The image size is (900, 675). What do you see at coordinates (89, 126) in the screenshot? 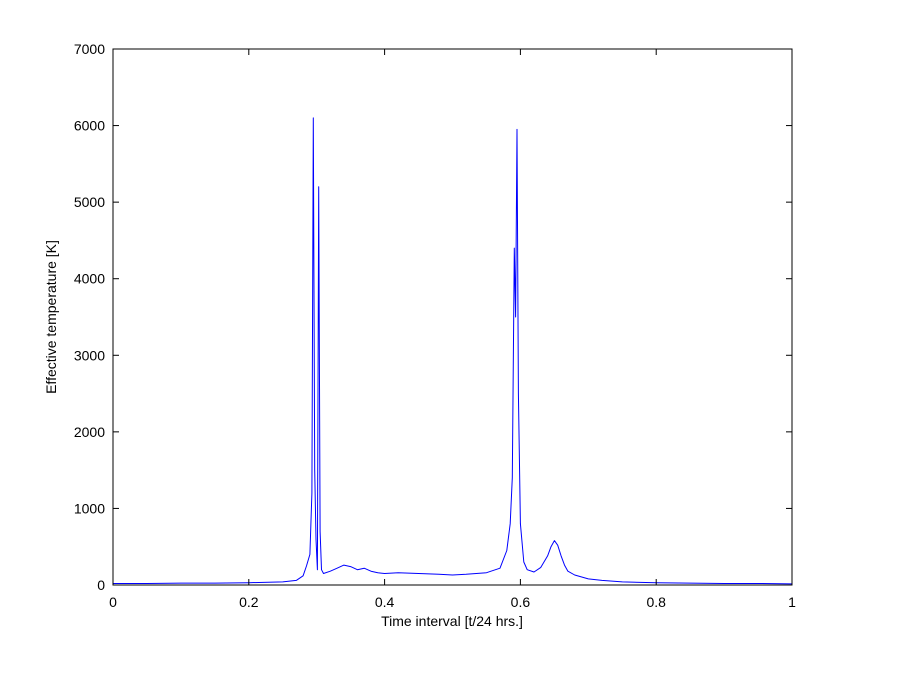
I see `y-tick-label: 6000` at bounding box center [89, 126].